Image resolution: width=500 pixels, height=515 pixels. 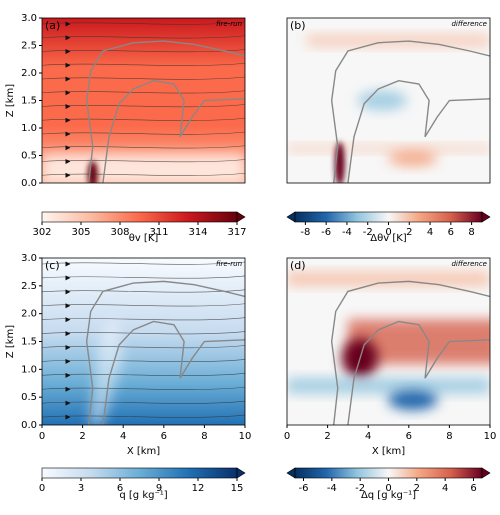 What do you see at coordinates (143, 168) in the screenshot?
I see `field-region` at bounding box center [143, 168].